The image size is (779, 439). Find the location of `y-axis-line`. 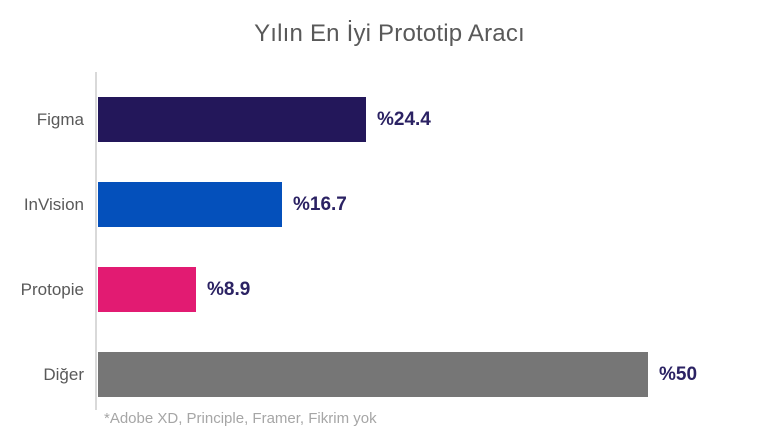

y-axis-line is located at coordinates (96, 241).